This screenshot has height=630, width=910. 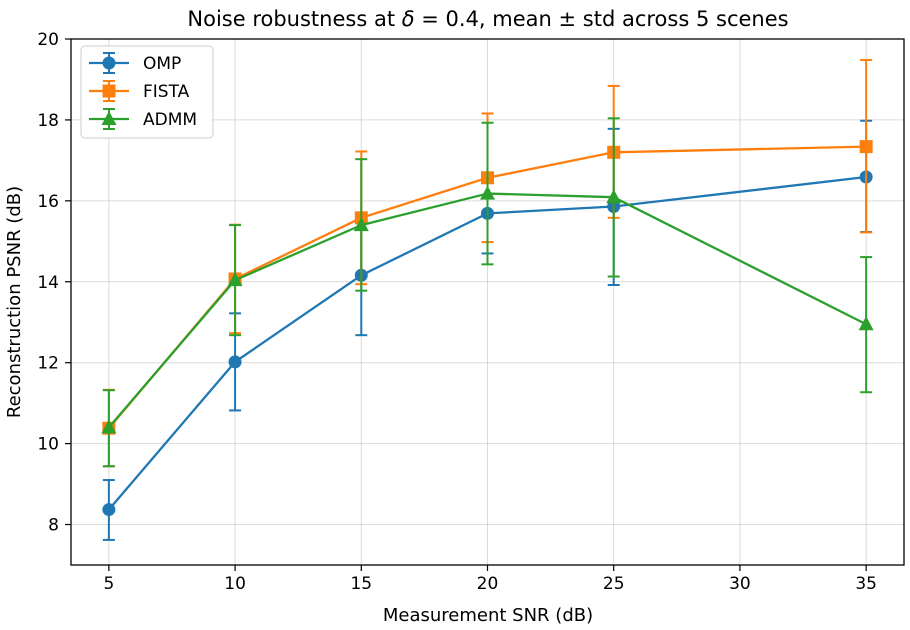 I want to click on x-tick-label: 10, so click(x=235, y=584).